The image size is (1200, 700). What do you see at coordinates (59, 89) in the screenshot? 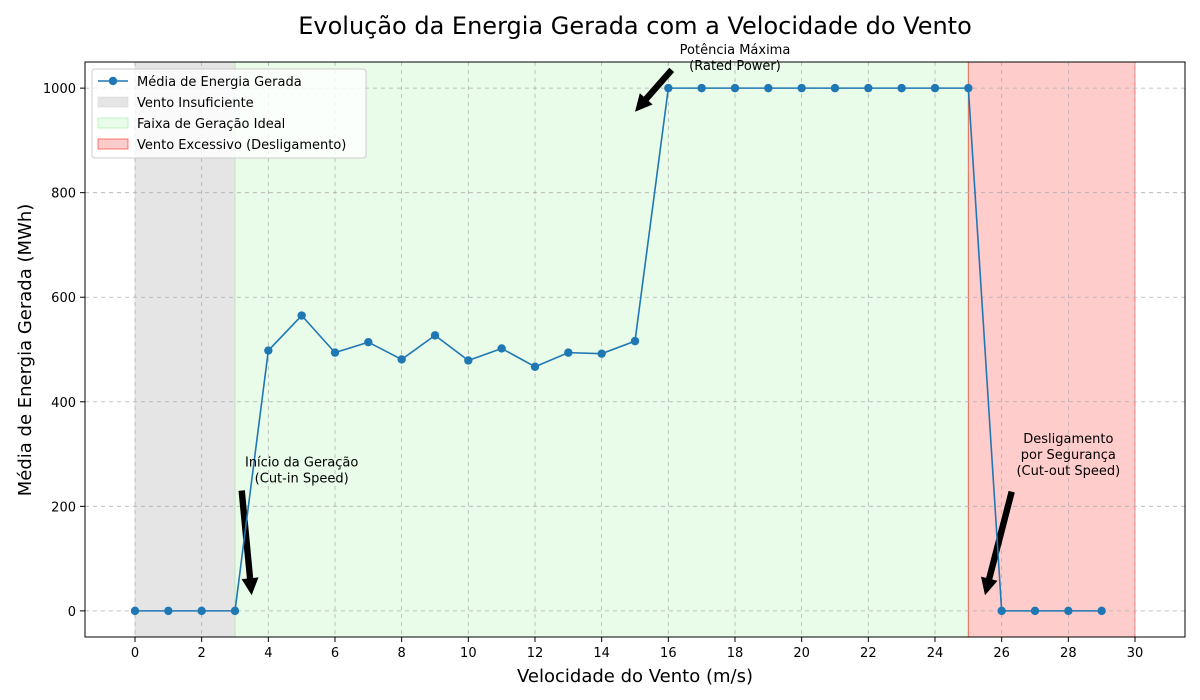
I see `y-tick-label: 1000` at bounding box center [59, 89].